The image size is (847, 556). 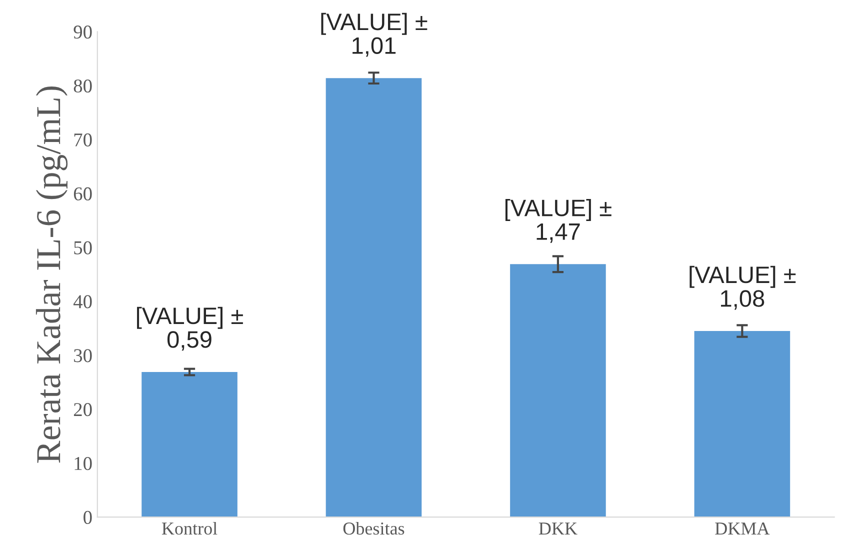 What do you see at coordinates (83, 86) in the screenshot?
I see `y-tick-label: 80` at bounding box center [83, 86].